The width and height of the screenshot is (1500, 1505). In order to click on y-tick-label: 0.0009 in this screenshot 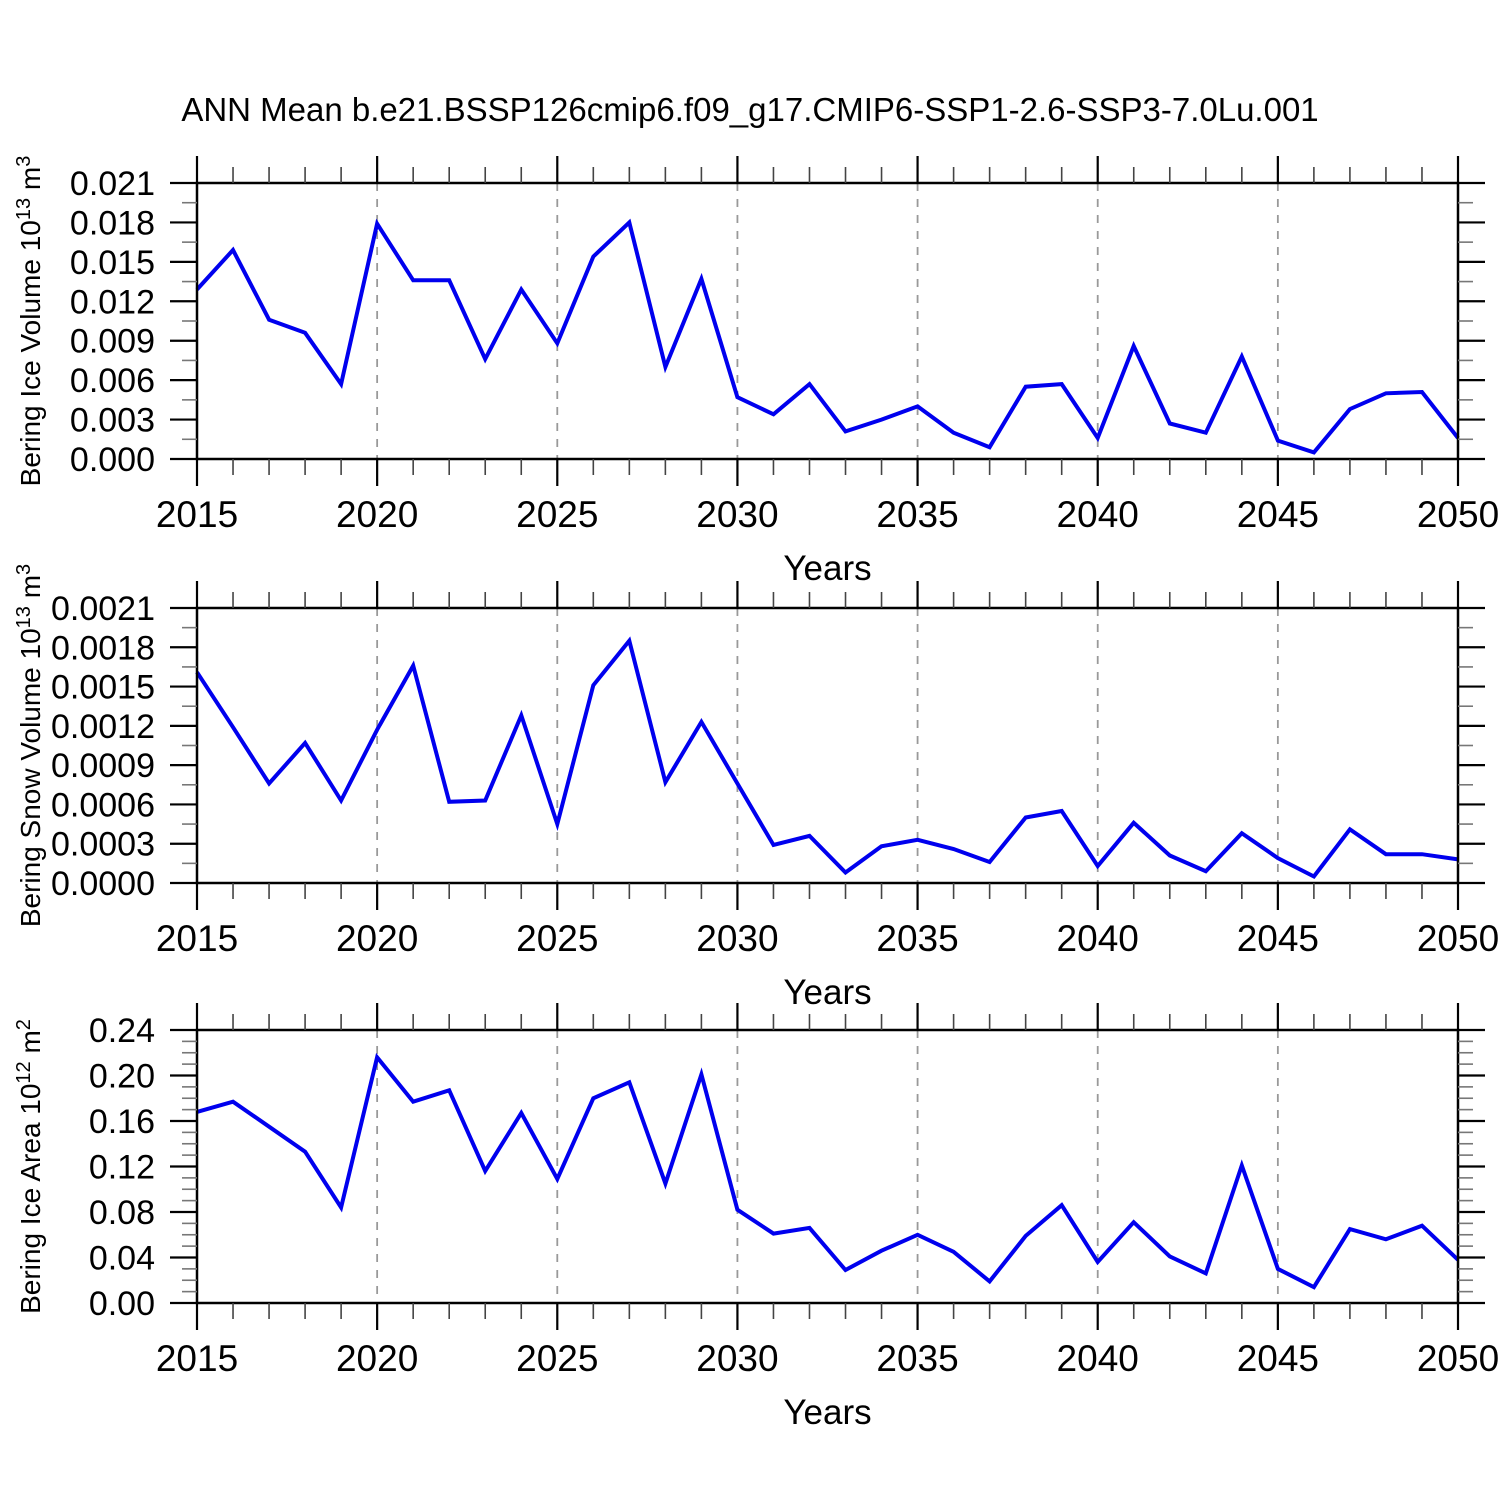, I will do `click(103, 766)`.